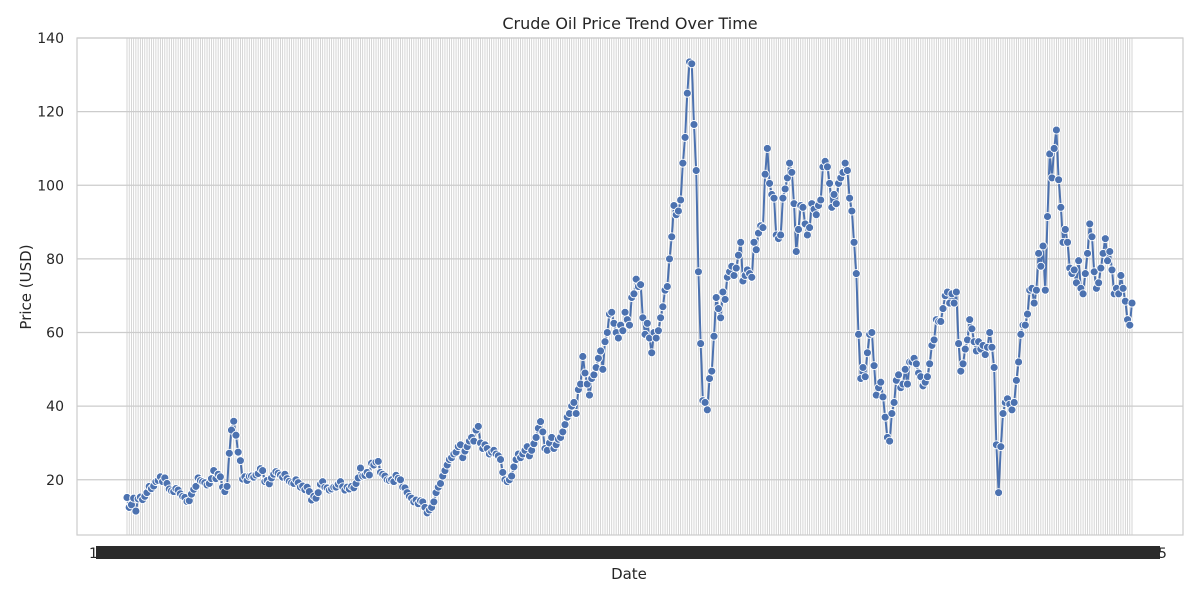 This screenshot has height=600, width=1200. Describe the element at coordinates (629, 23) in the screenshot. I see `chart-title: Crude Oil Price Trend Over Time` at that location.